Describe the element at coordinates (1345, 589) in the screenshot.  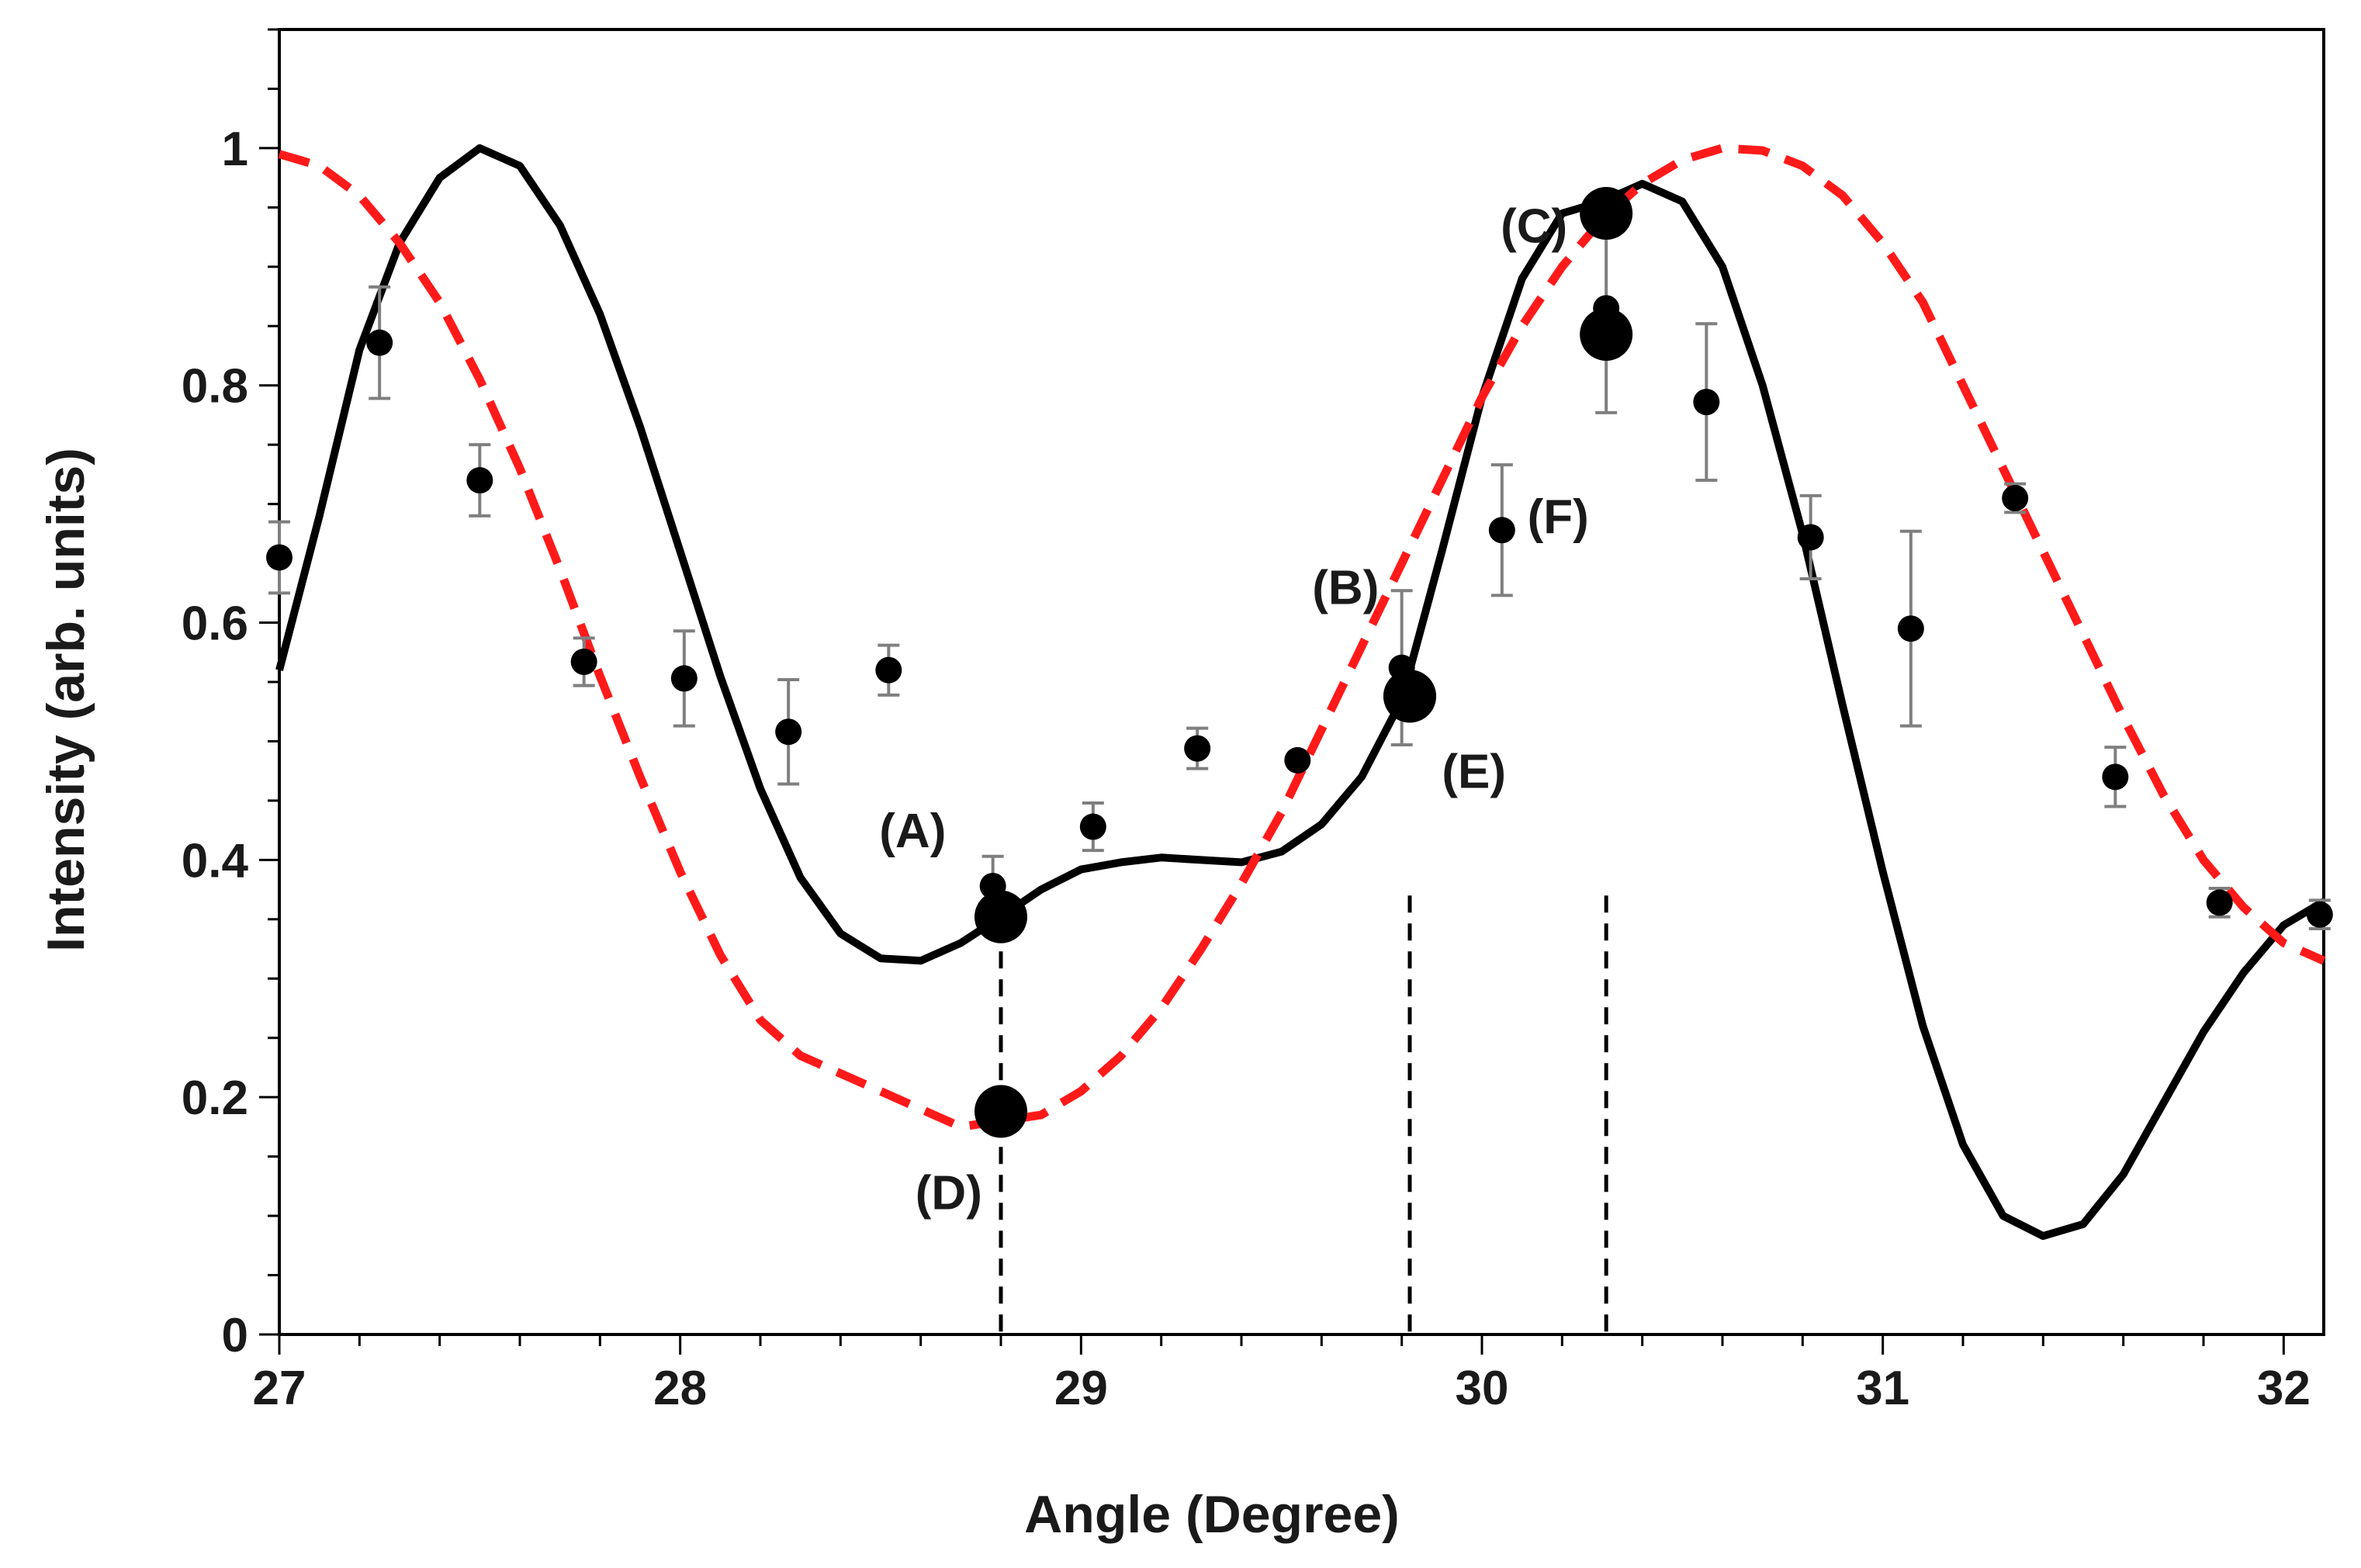
I see `annotation-label: (B)` at that location.